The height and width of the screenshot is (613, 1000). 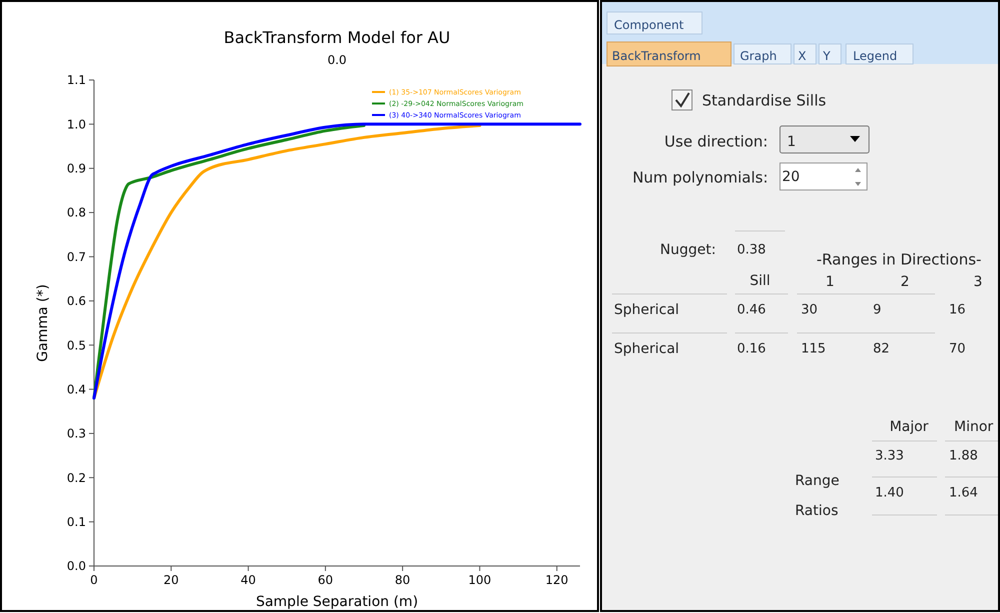 What do you see at coordinates (791, 176) in the screenshot?
I see `text: 20` at bounding box center [791, 176].